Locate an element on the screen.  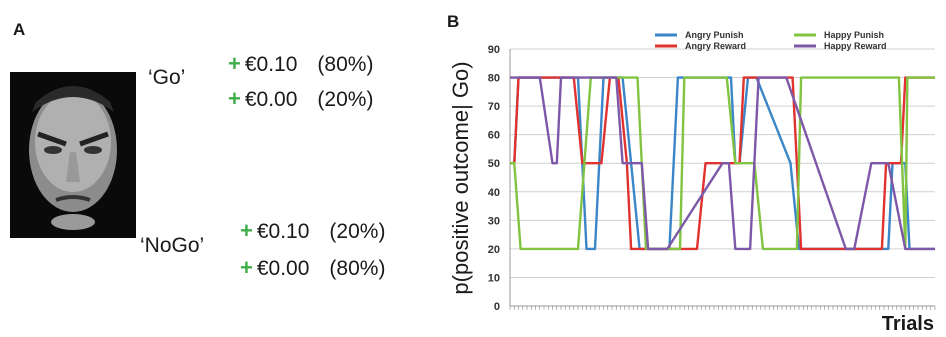
y-tick-label: 30 is located at coordinates (494, 221).